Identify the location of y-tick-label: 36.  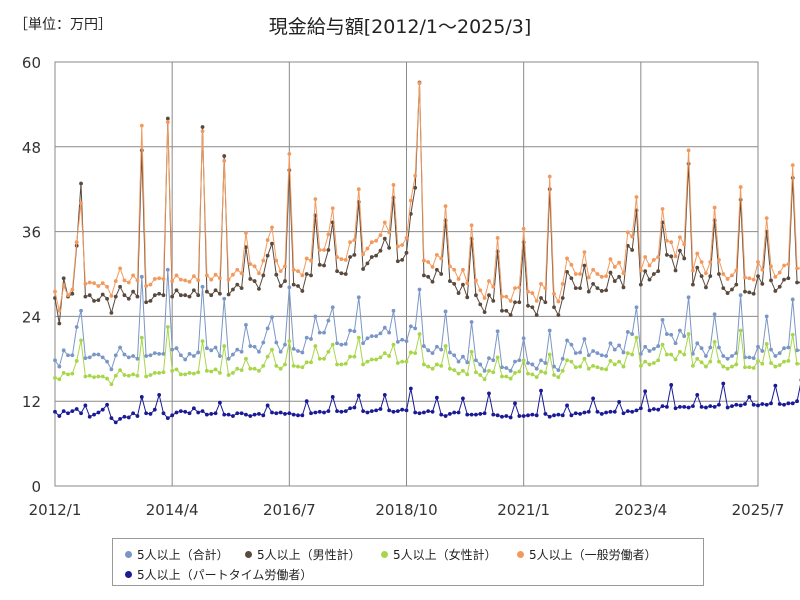
(31, 233).